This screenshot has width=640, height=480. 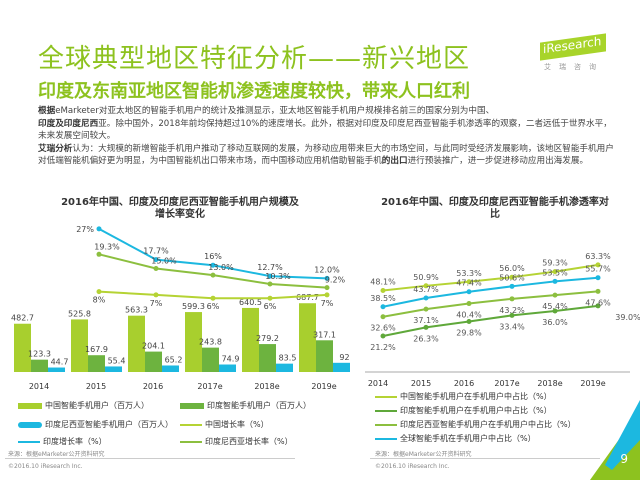 I want to click on share-label: 26.3%, so click(x=426, y=338).